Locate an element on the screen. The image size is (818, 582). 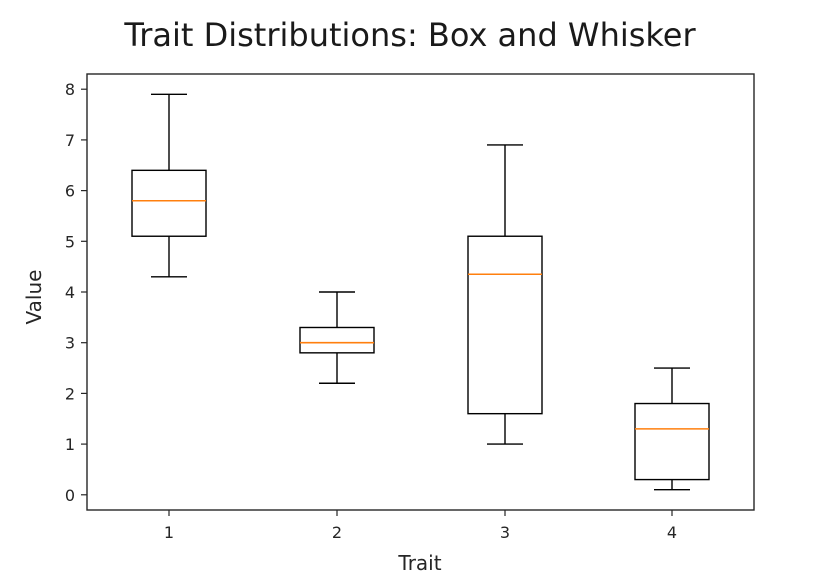
x-tick-label: 1 is located at coordinates (169, 532).